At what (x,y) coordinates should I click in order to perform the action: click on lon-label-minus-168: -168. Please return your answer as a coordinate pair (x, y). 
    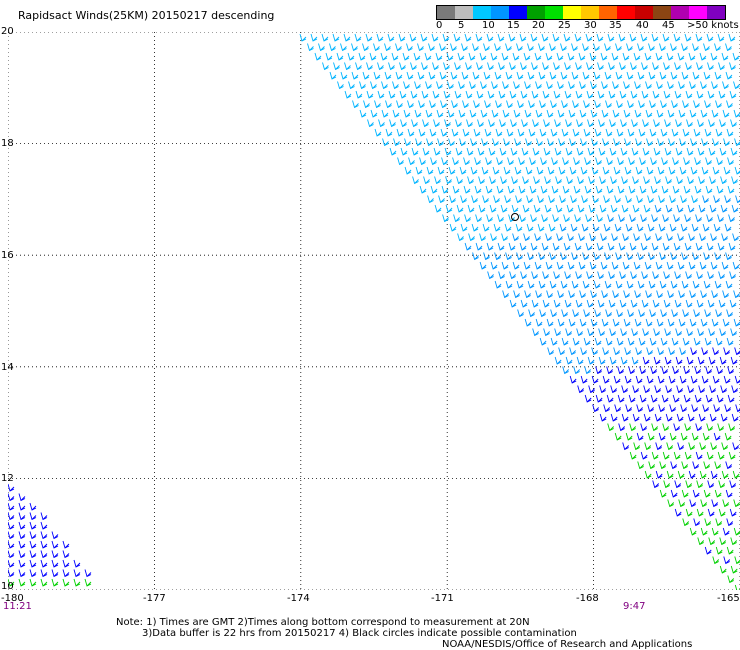
    Looking at the image, I should click on (587, 598).